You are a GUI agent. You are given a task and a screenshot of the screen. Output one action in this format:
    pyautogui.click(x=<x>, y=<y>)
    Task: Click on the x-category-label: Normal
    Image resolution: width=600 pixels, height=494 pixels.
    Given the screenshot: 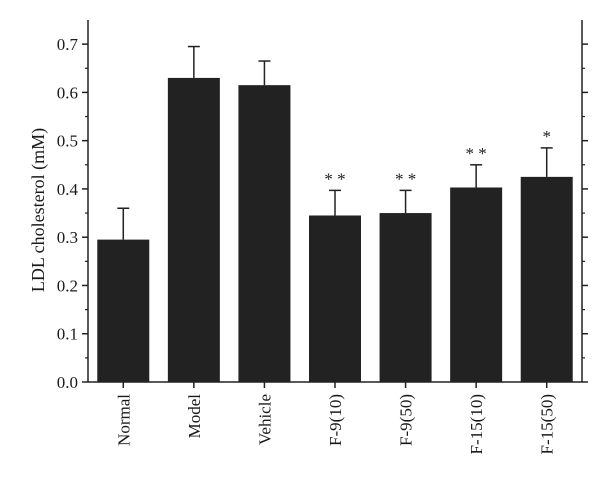 What is the action you would take?
    pyautogui.click(x=123, y=420)
    